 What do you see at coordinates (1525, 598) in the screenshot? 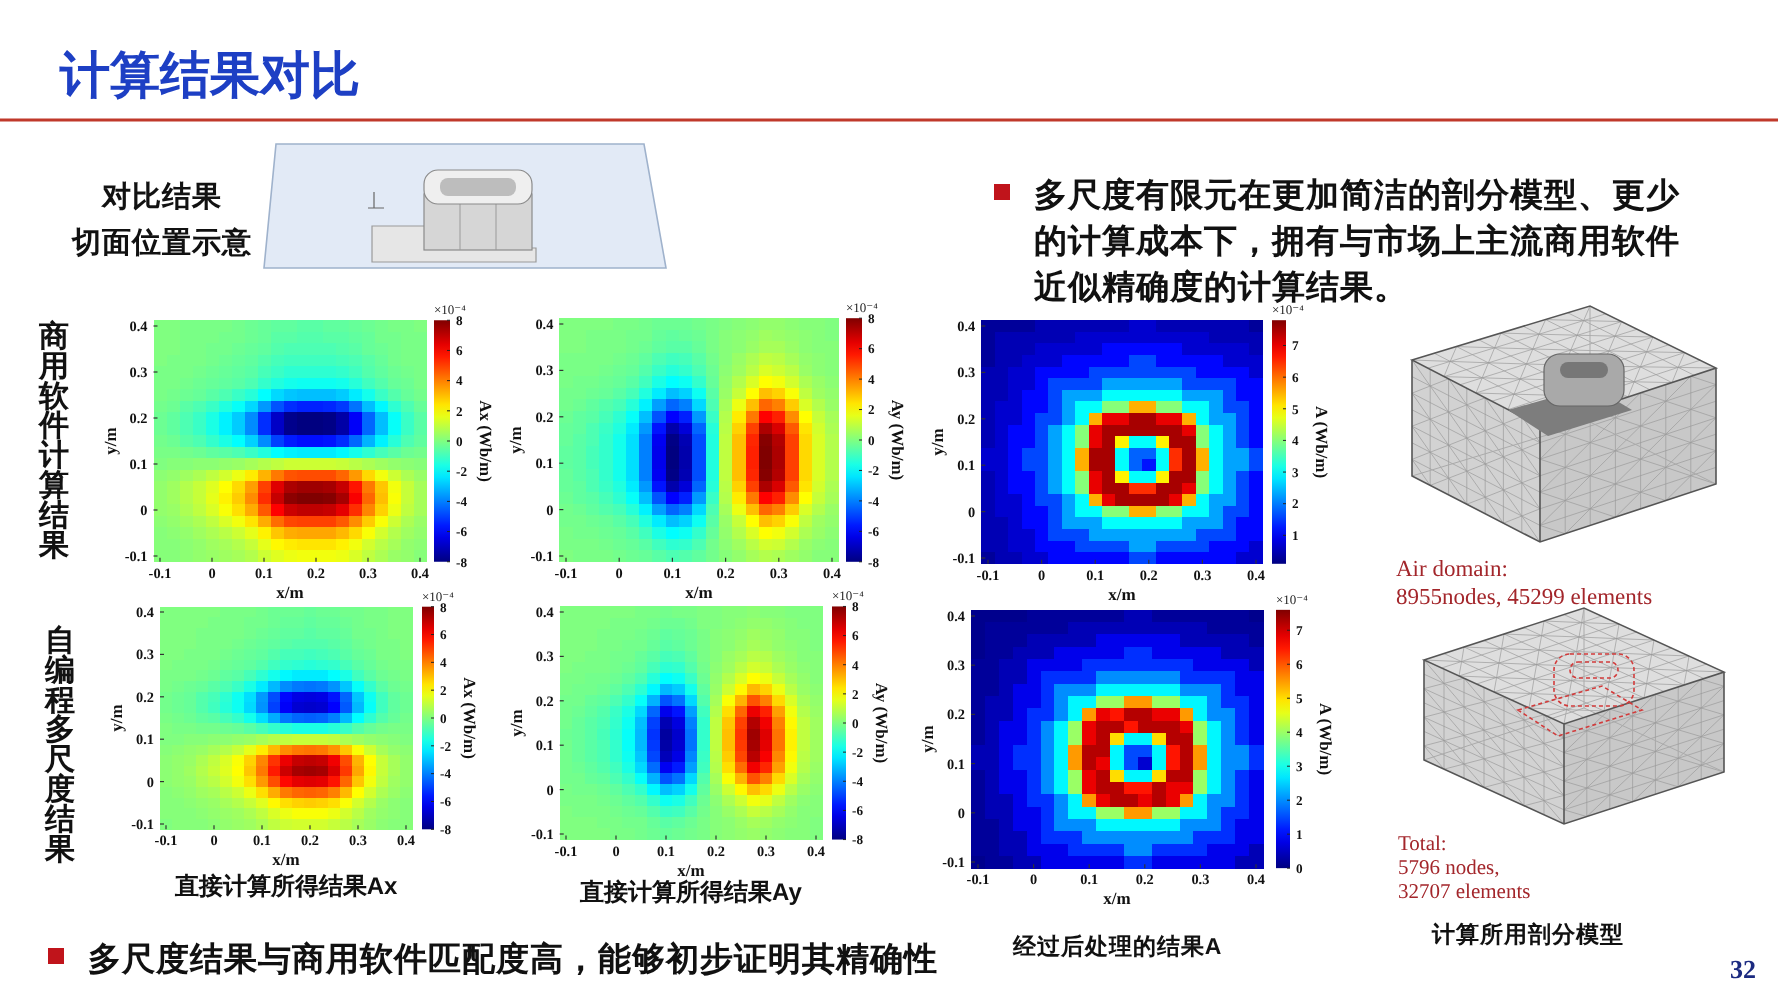
I see `text: 8955nodes, 45299 elements` at bounding box center [1525, 598].